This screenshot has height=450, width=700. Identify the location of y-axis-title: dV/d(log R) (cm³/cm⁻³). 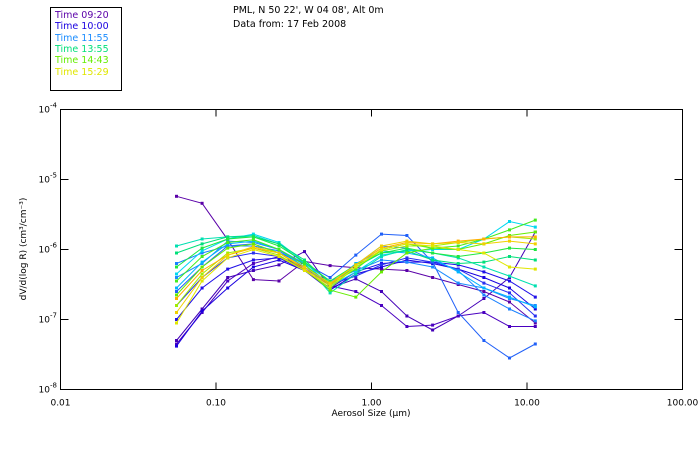
(24, 249).